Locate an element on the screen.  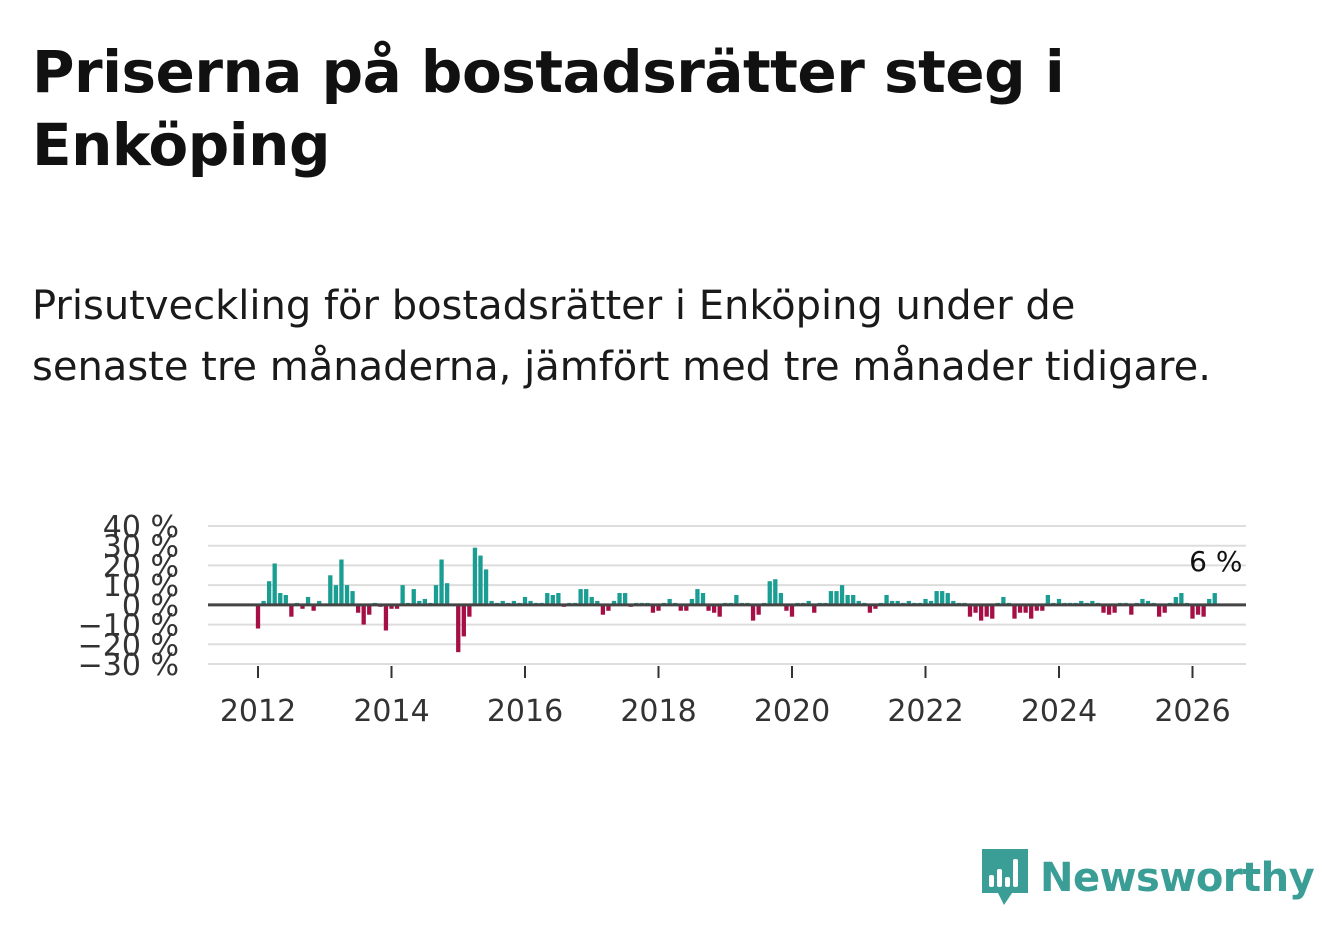
gridlines is located at coordinates (727, 595).